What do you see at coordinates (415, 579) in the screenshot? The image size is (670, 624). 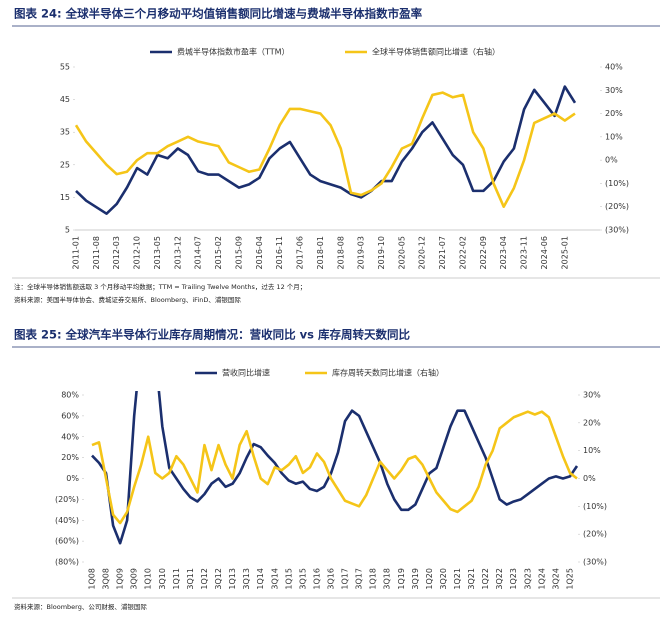 I see `x-tick-label: 3Q19` at bounding box center [415, 579].